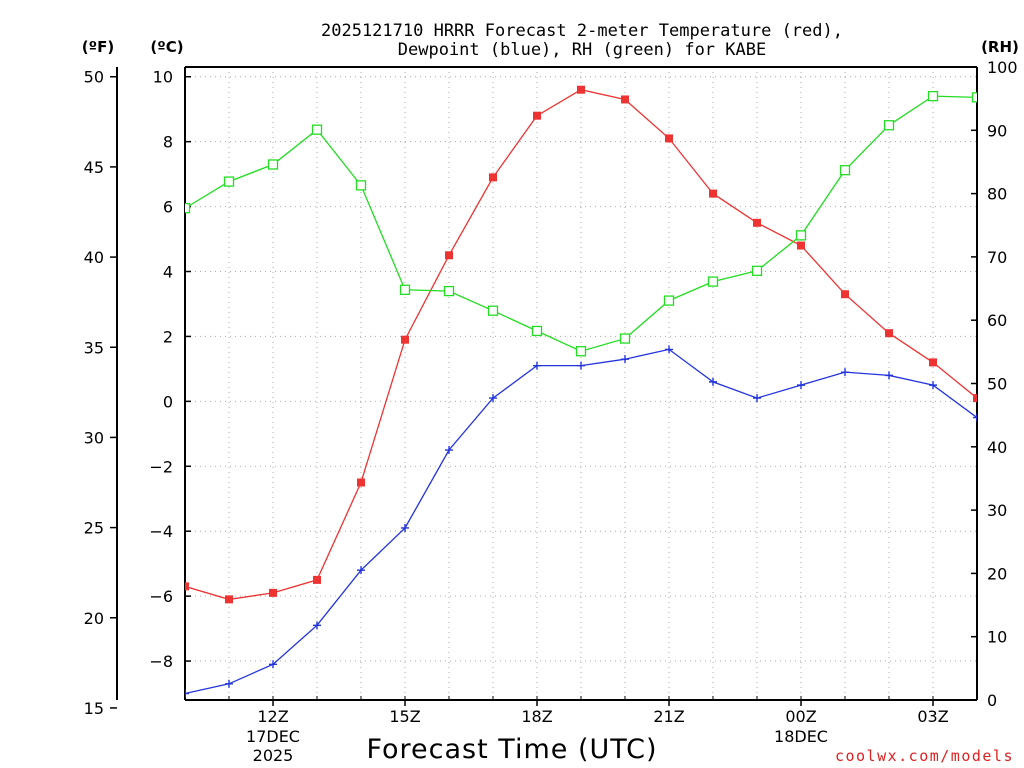 The image size is (1024, 768). I want to click on left-outer-unit-label: (ºF), so click(98, 47).